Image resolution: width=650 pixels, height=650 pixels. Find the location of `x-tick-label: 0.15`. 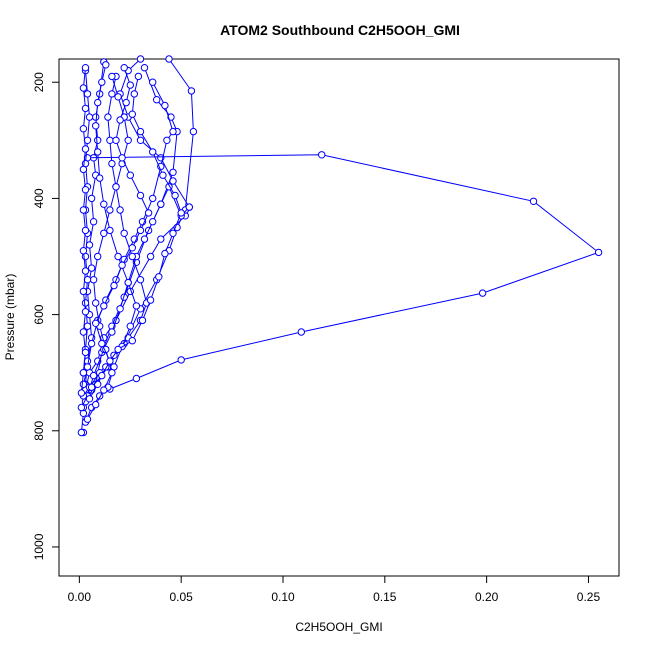

x-tick-label: 0.15 is located at coordinates (385, 597).